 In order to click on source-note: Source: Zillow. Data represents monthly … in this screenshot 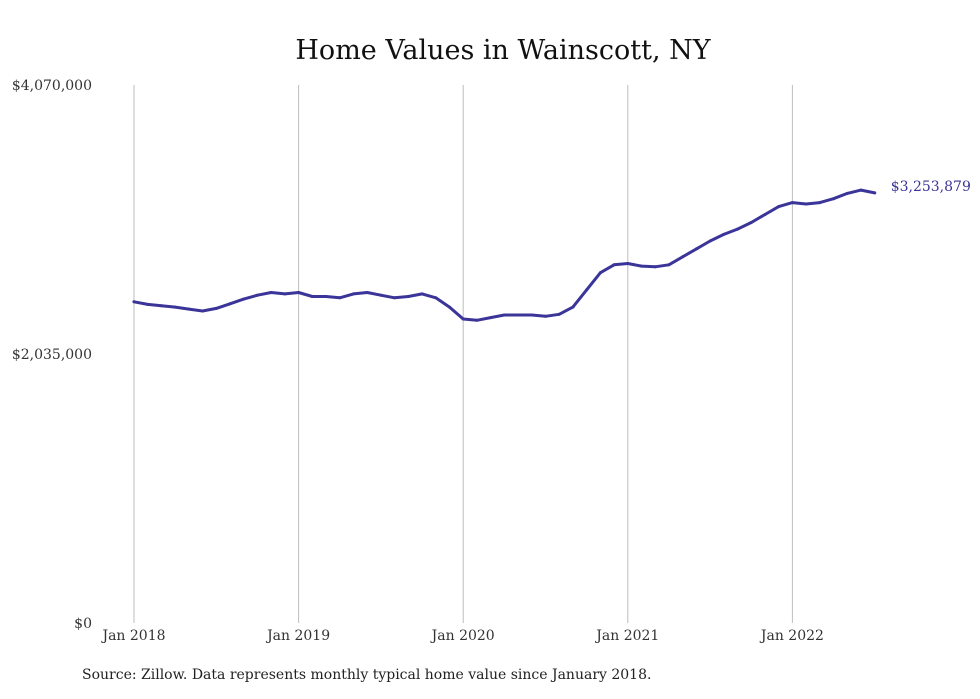, I will do `click(367, 675)`.